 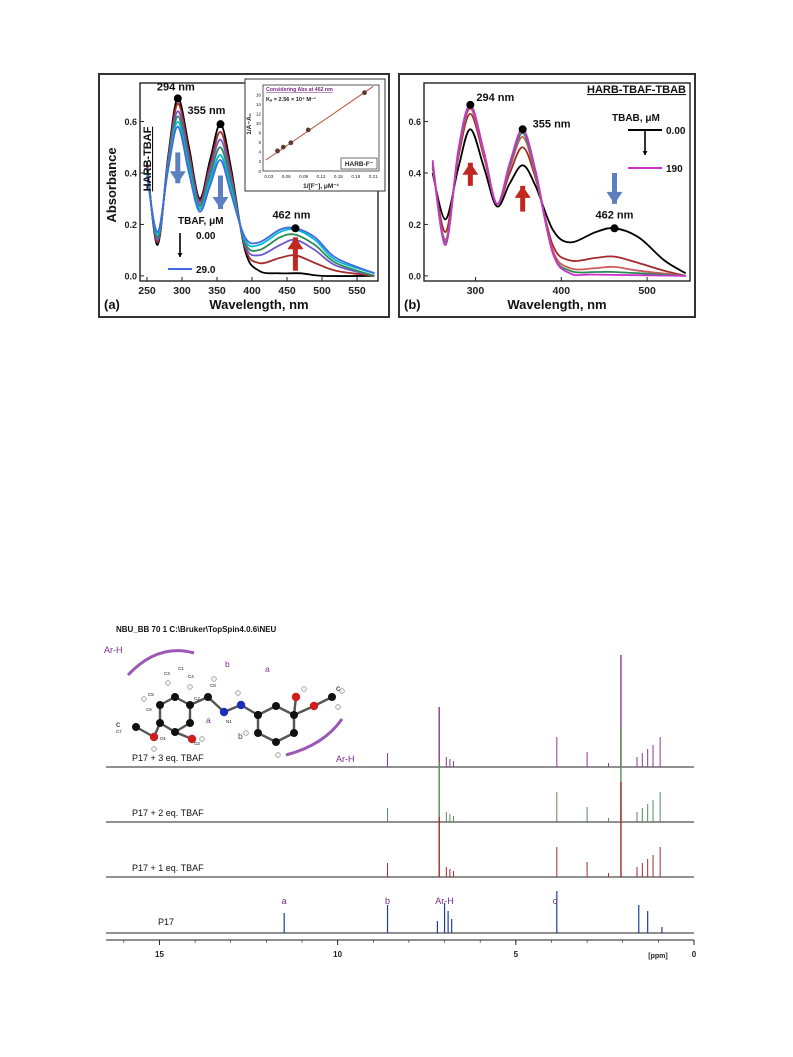 I want to click on inset-y-label: 1/A−A₀, so click(x=249, y=124).